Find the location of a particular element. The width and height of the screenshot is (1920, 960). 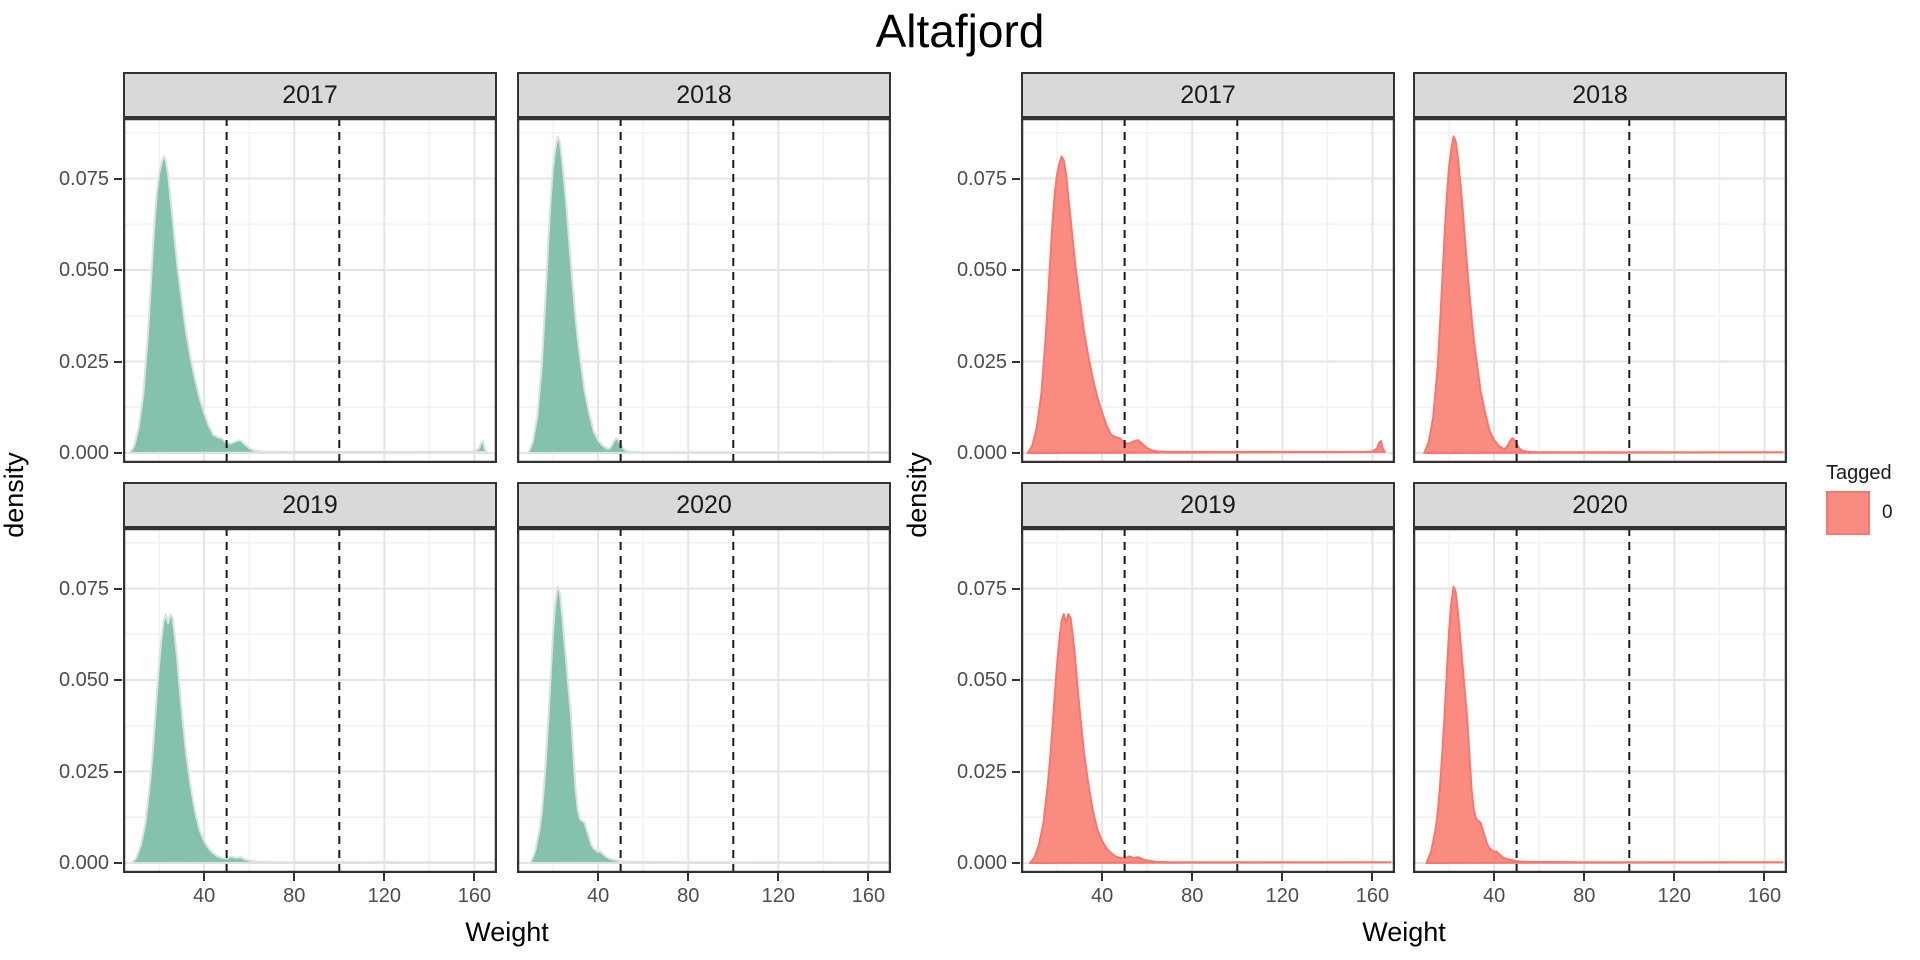

facet-strip: 2018 is located at coordinates (704, 95).